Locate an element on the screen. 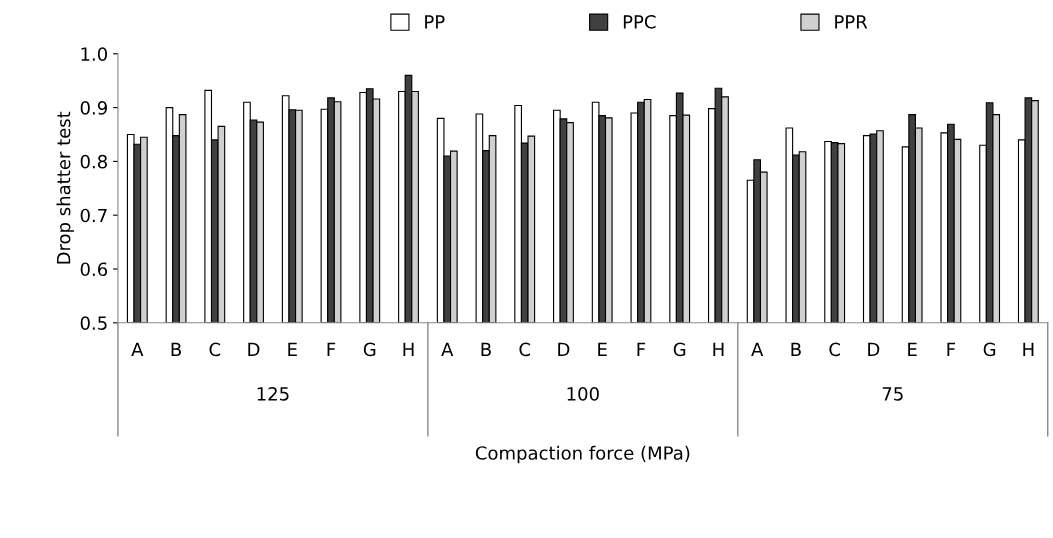 Image resolution: width=1053 pixels, height=538 pixels. y-tick-label: 0.5 is located at coordinates (93, 323).